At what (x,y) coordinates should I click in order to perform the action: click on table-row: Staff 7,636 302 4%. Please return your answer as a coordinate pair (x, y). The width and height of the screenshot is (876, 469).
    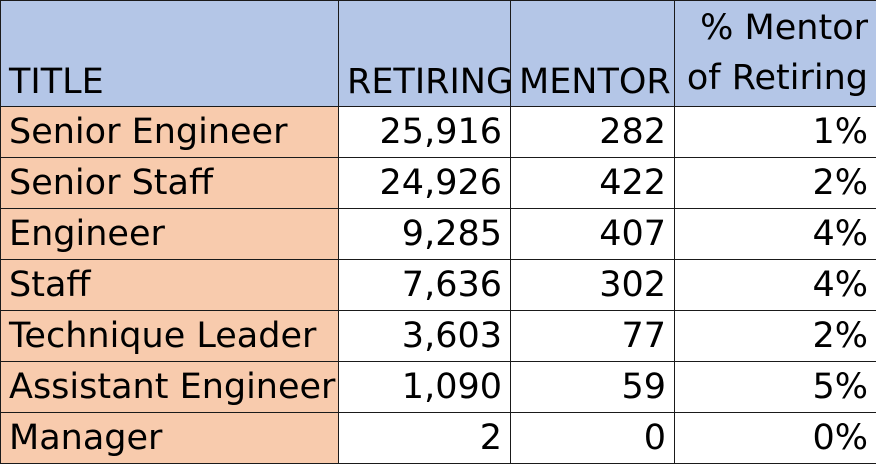
    Looking at the image, I should click on (438, 285).